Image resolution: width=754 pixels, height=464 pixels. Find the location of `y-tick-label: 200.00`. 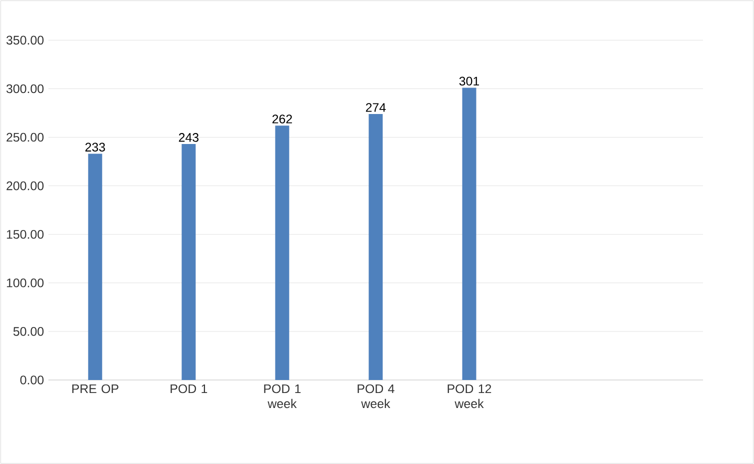

y-tick-label: 200.00 is located at coordinates (25, 185).